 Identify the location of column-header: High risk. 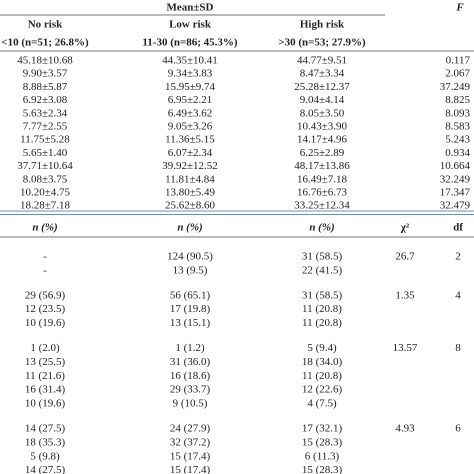
(322, 25).